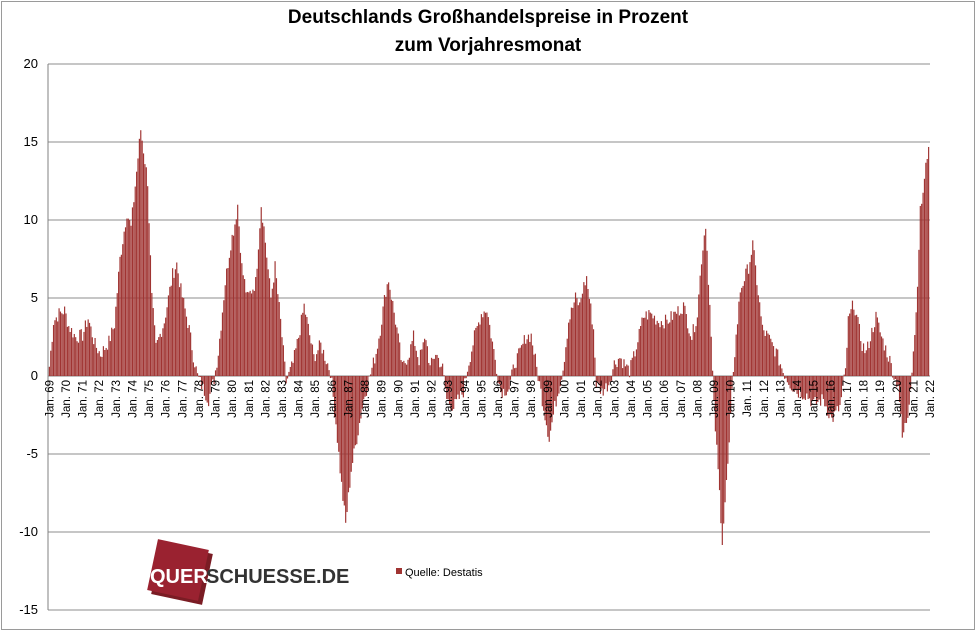  Describe the element at coordinates (914, 399) in the screenshot. I see `x-tick-label: Jan. 21` at that location.